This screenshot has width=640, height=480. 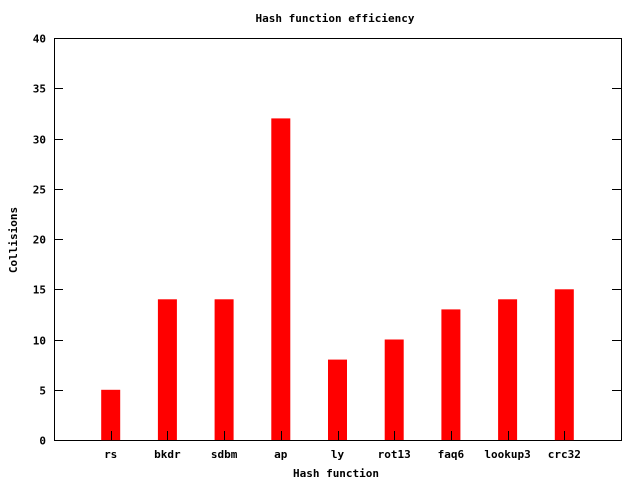 What do you see at coordinates (224, 369) in the screenshot?
I see `bar-sdbm` at bounding box center [224, 369].